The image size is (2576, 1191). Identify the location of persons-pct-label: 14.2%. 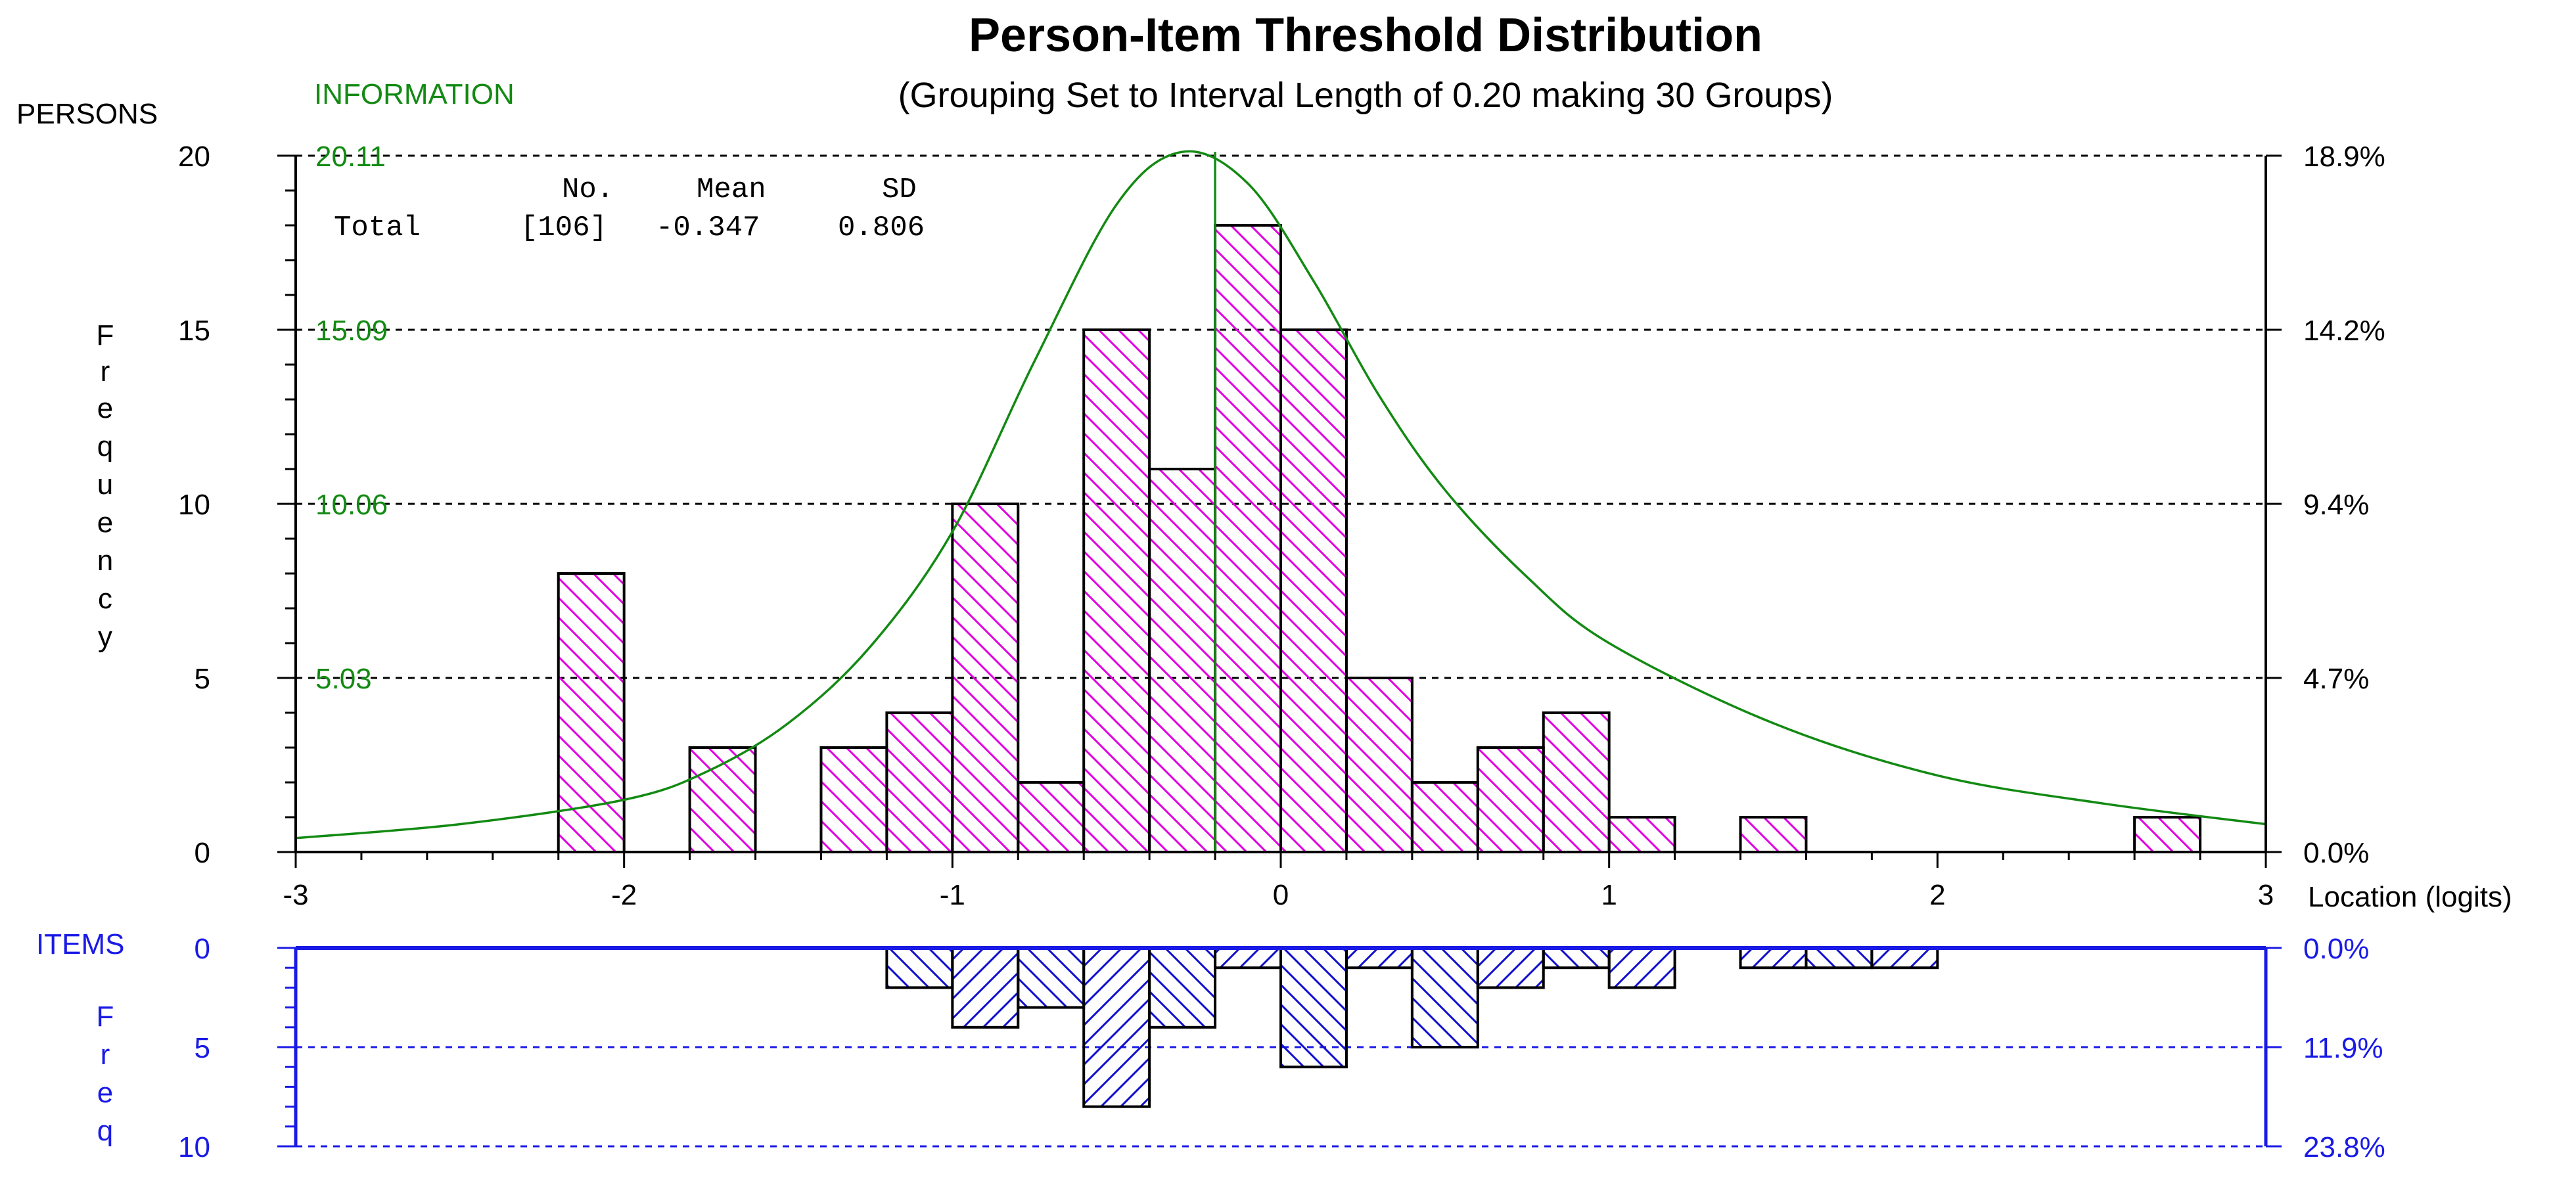
(2344, 331).